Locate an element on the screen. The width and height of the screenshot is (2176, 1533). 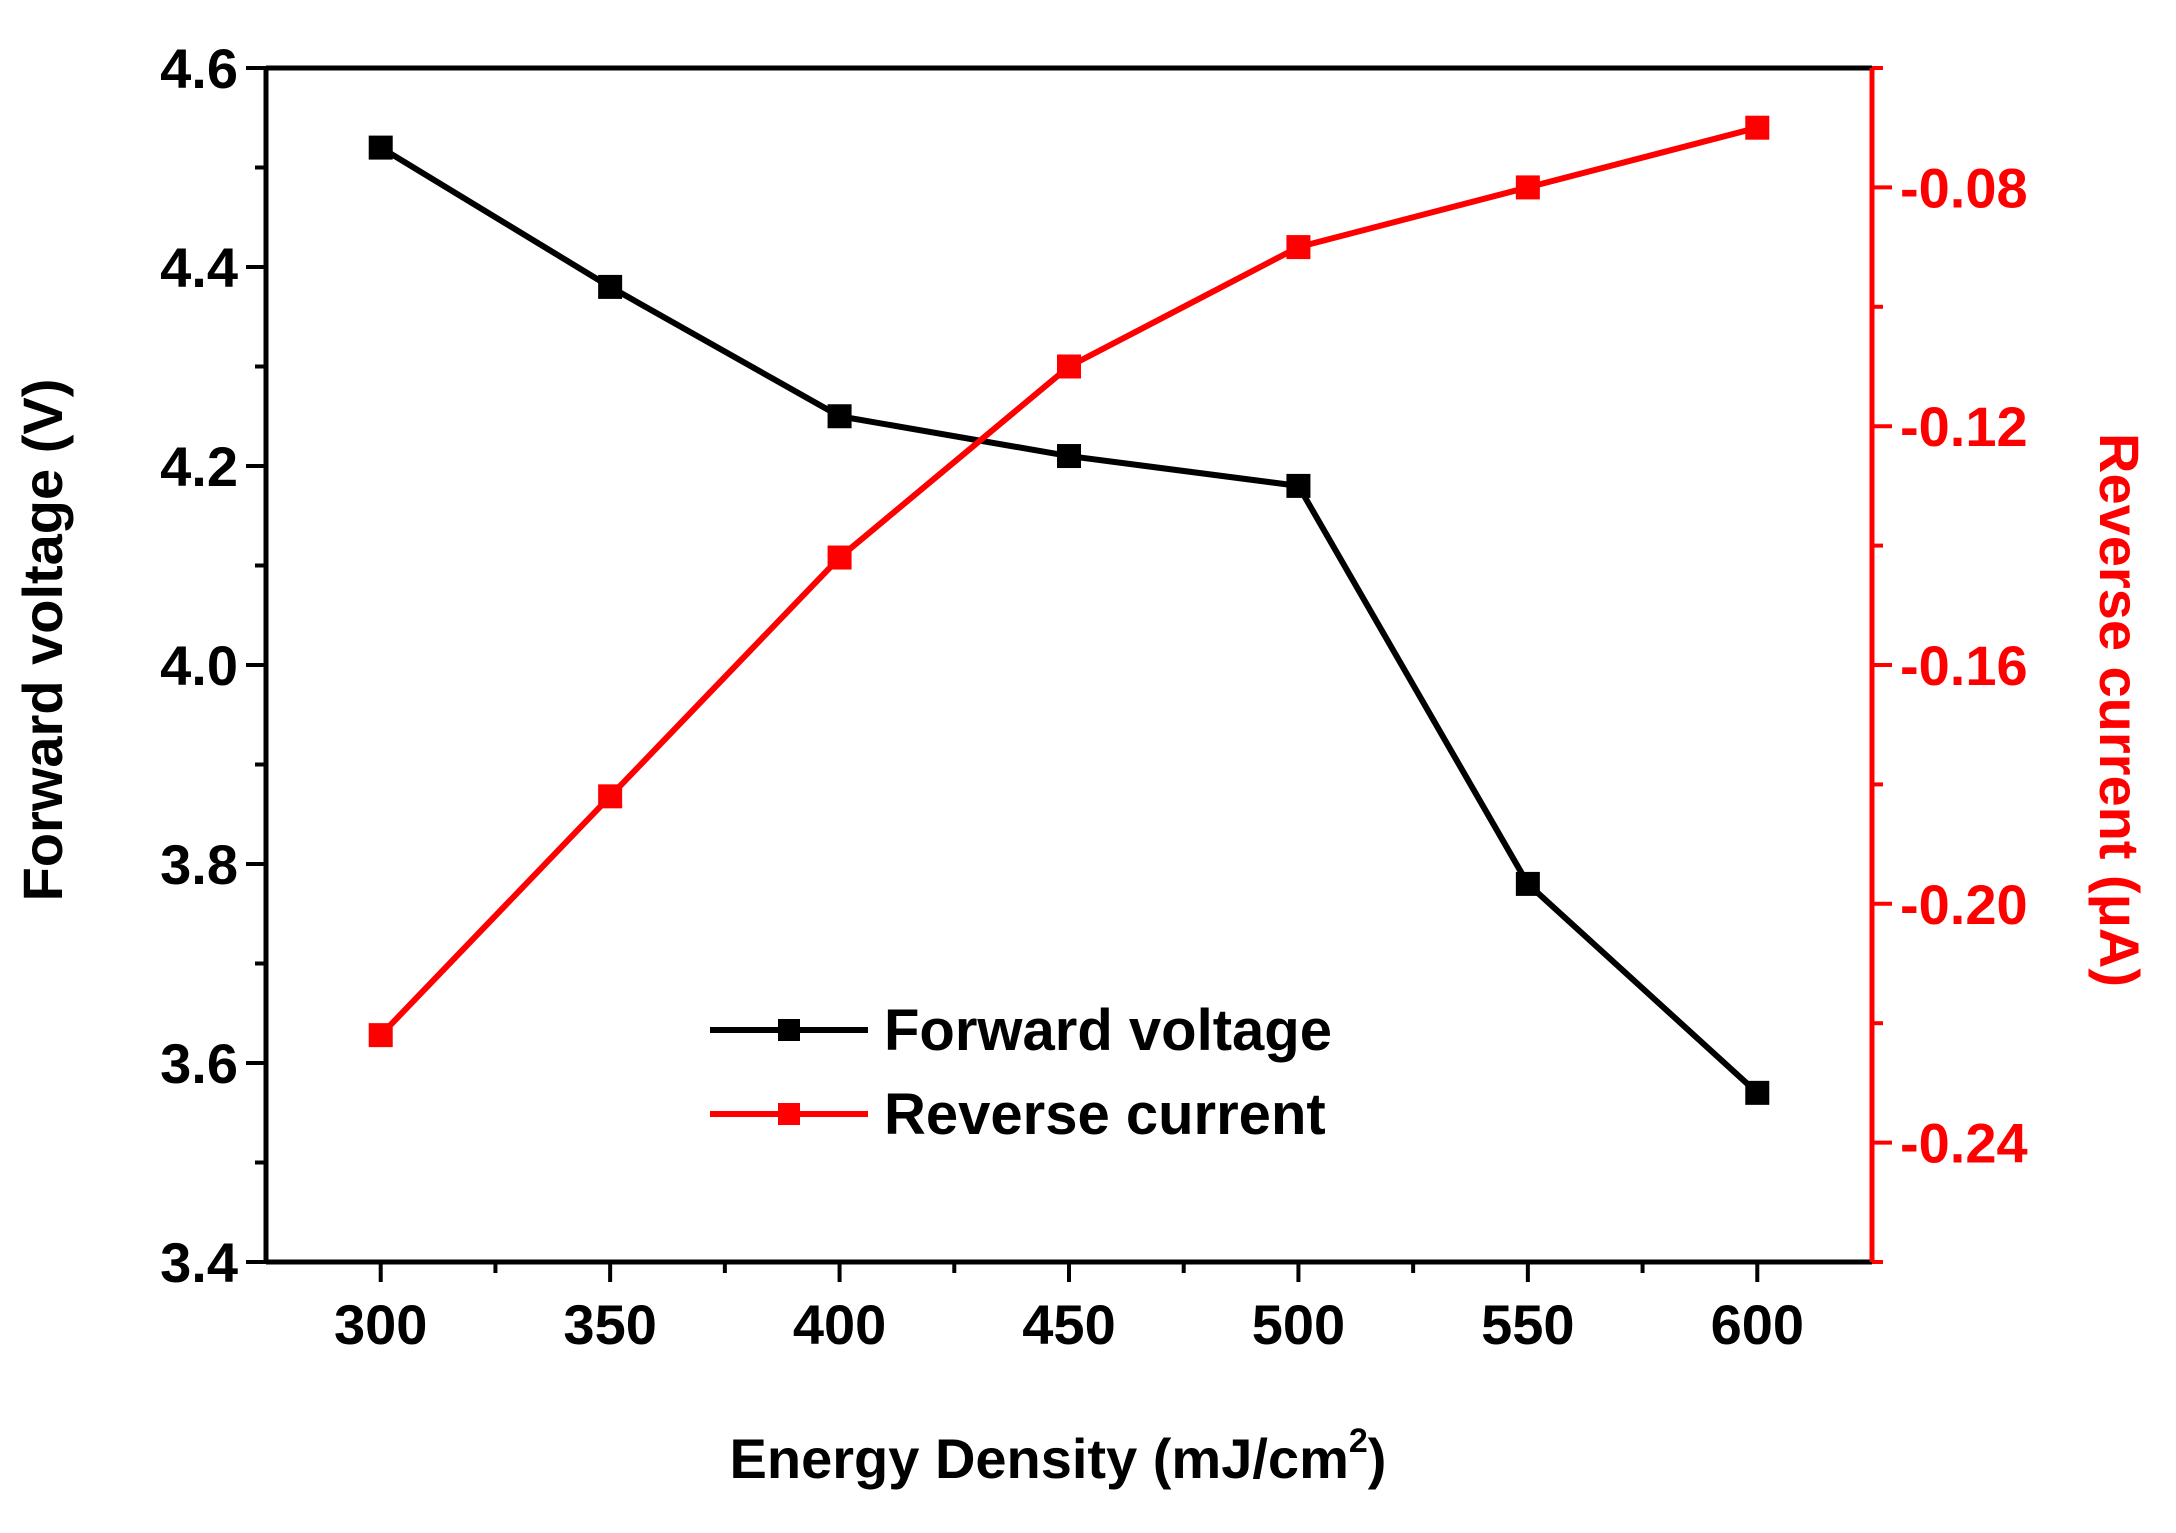
x-tick-label: 600 is located at coordinates (1757, 1324).